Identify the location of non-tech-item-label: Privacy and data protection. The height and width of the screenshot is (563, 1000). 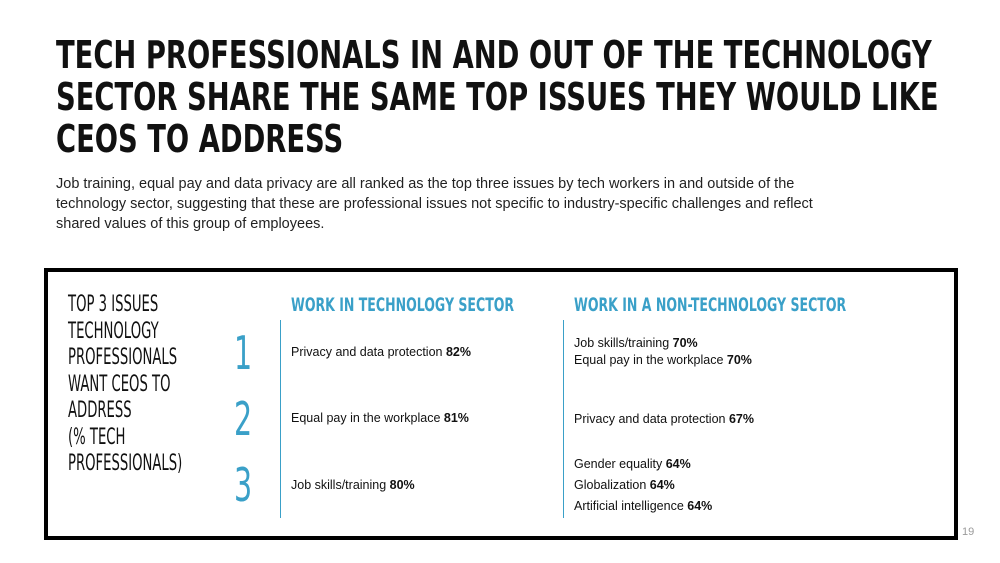
(651, 419).